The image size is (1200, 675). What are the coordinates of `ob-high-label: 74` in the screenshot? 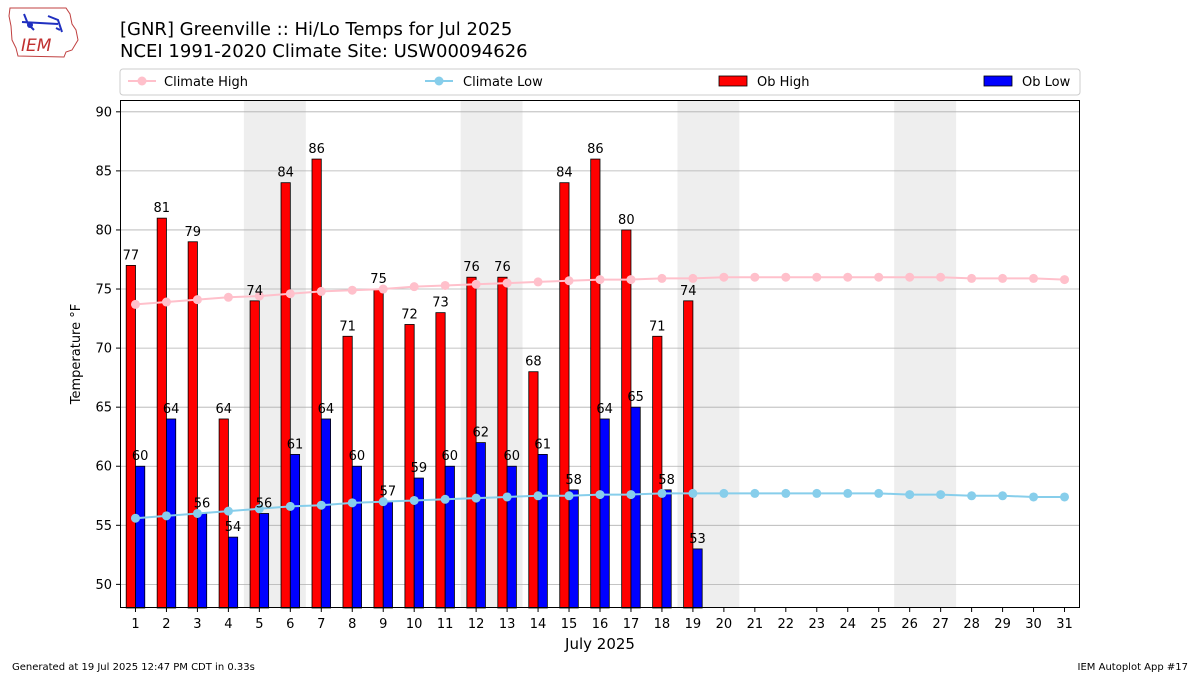 It's located at (254, 291).